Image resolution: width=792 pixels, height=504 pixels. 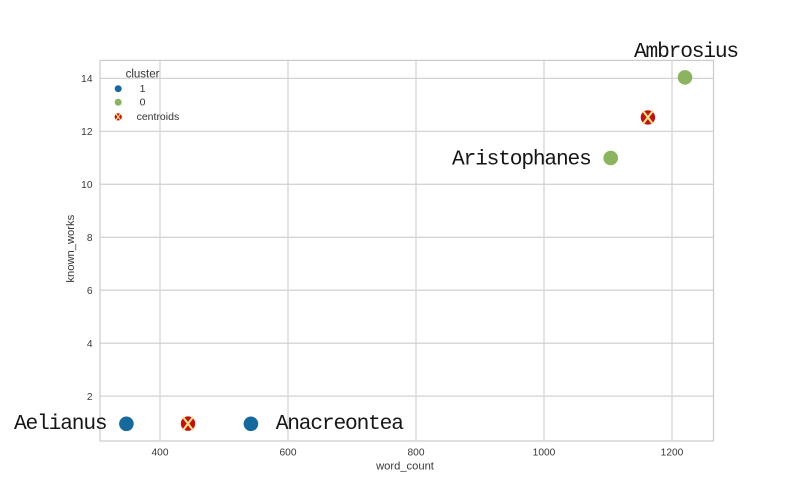 I want to click on svg-text: 12, so click(x=87, y=132).